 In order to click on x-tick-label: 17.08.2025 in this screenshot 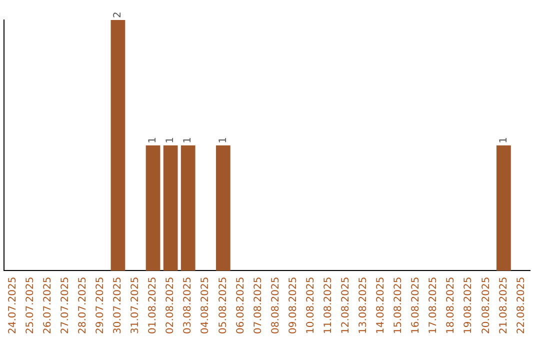, I will do `click(434, 305)`.